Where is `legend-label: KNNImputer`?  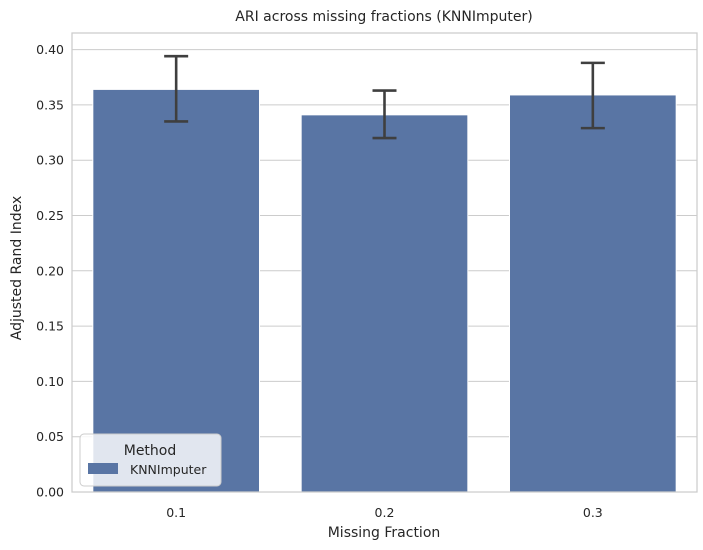
legend-label: KNNImputer is located at coordinates (168, 469).